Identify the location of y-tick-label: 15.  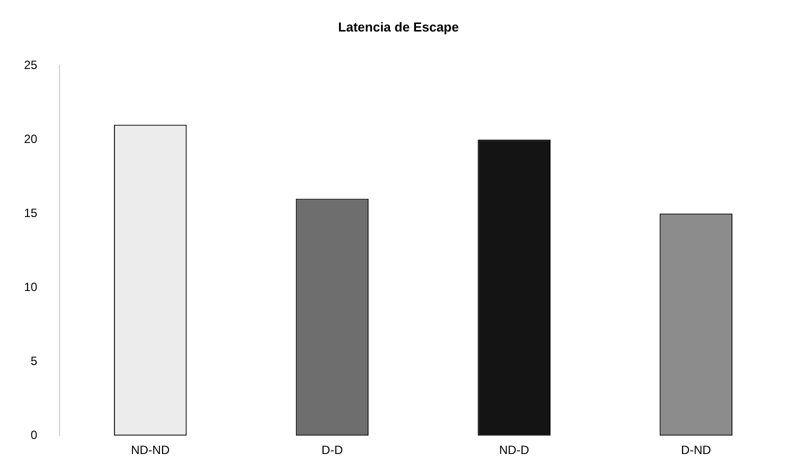
(31, 213).